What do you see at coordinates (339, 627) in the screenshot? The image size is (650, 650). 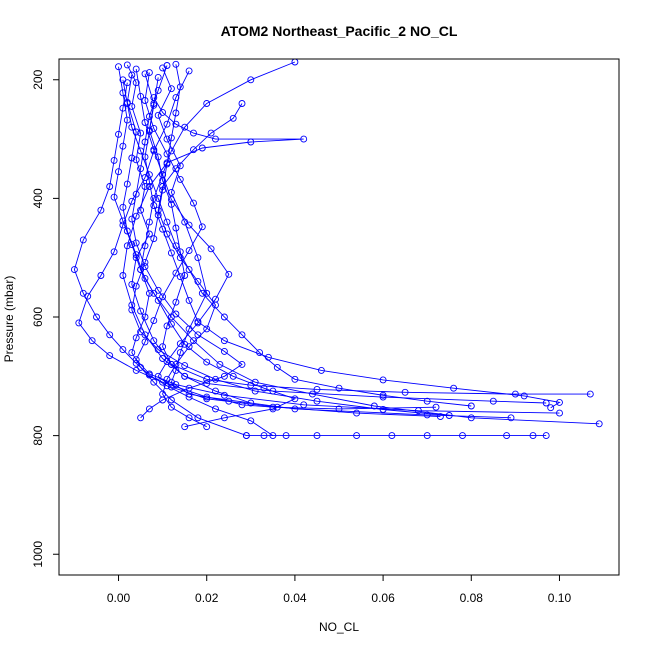 I see `x-axis-label: NO_CL` at bounding box center [339, 627].